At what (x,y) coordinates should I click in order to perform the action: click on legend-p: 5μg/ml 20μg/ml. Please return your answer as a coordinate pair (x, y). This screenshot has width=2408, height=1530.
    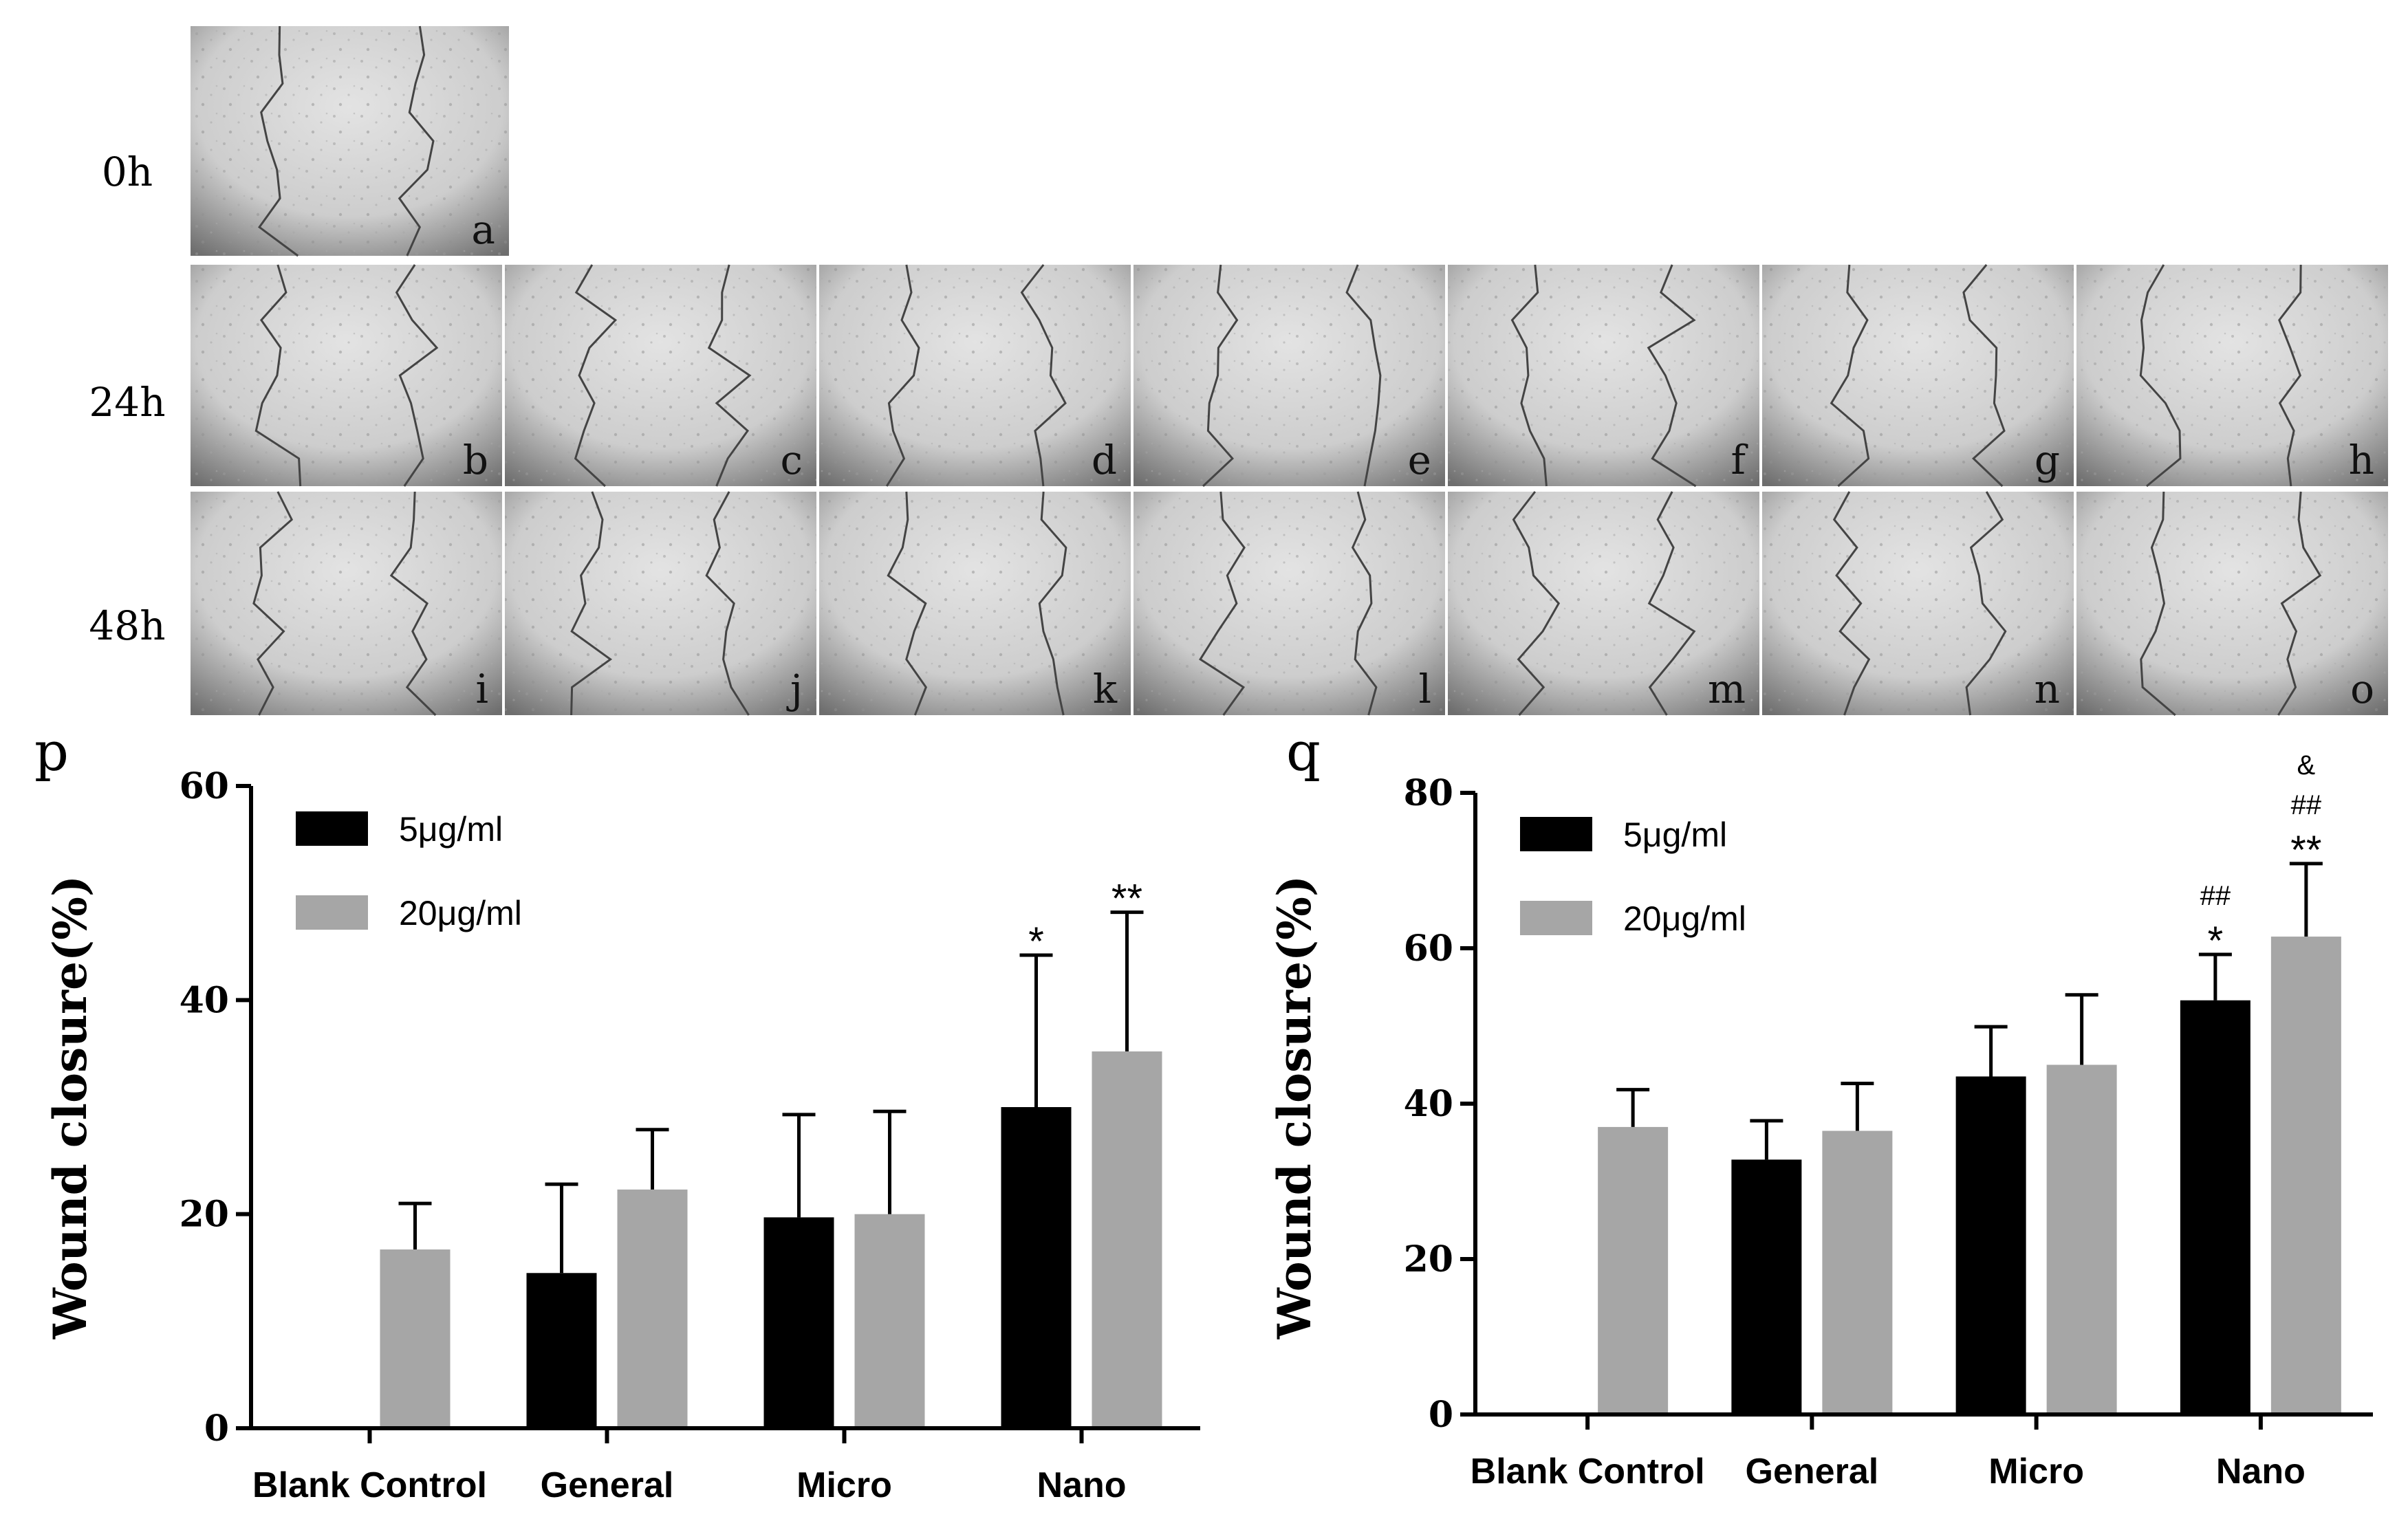
    Looking at the image, I should click on (409, 871).